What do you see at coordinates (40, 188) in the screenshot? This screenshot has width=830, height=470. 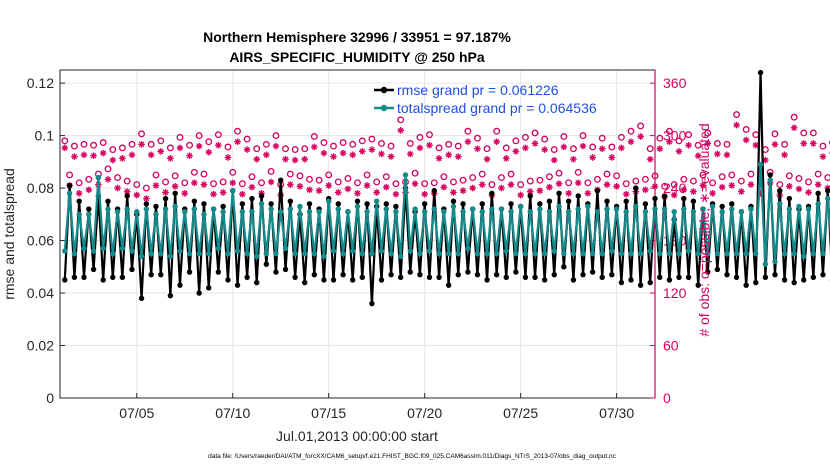 I see `y-left-tick-label: 0.08` at bounding box center [40, 188].